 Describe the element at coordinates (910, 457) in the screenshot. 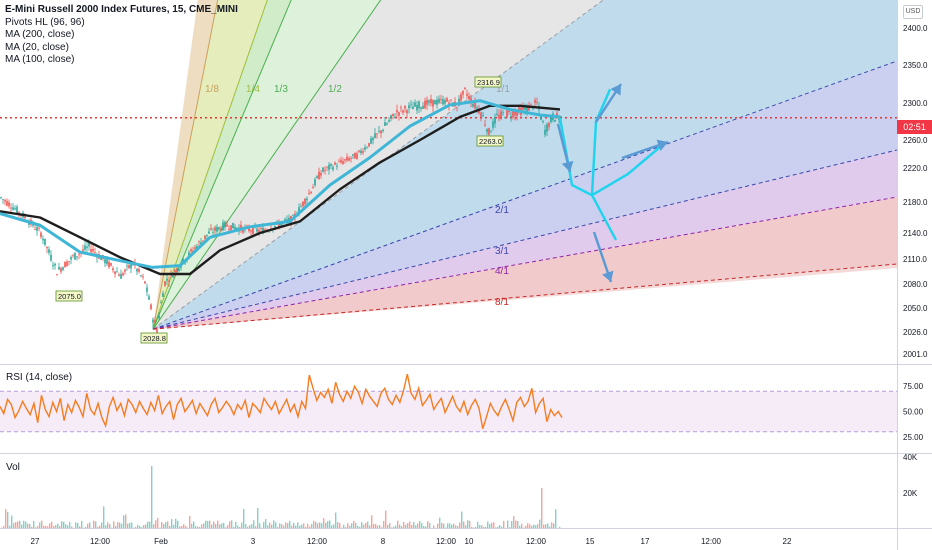

I see `volume-tick-label: 40K` at that location.